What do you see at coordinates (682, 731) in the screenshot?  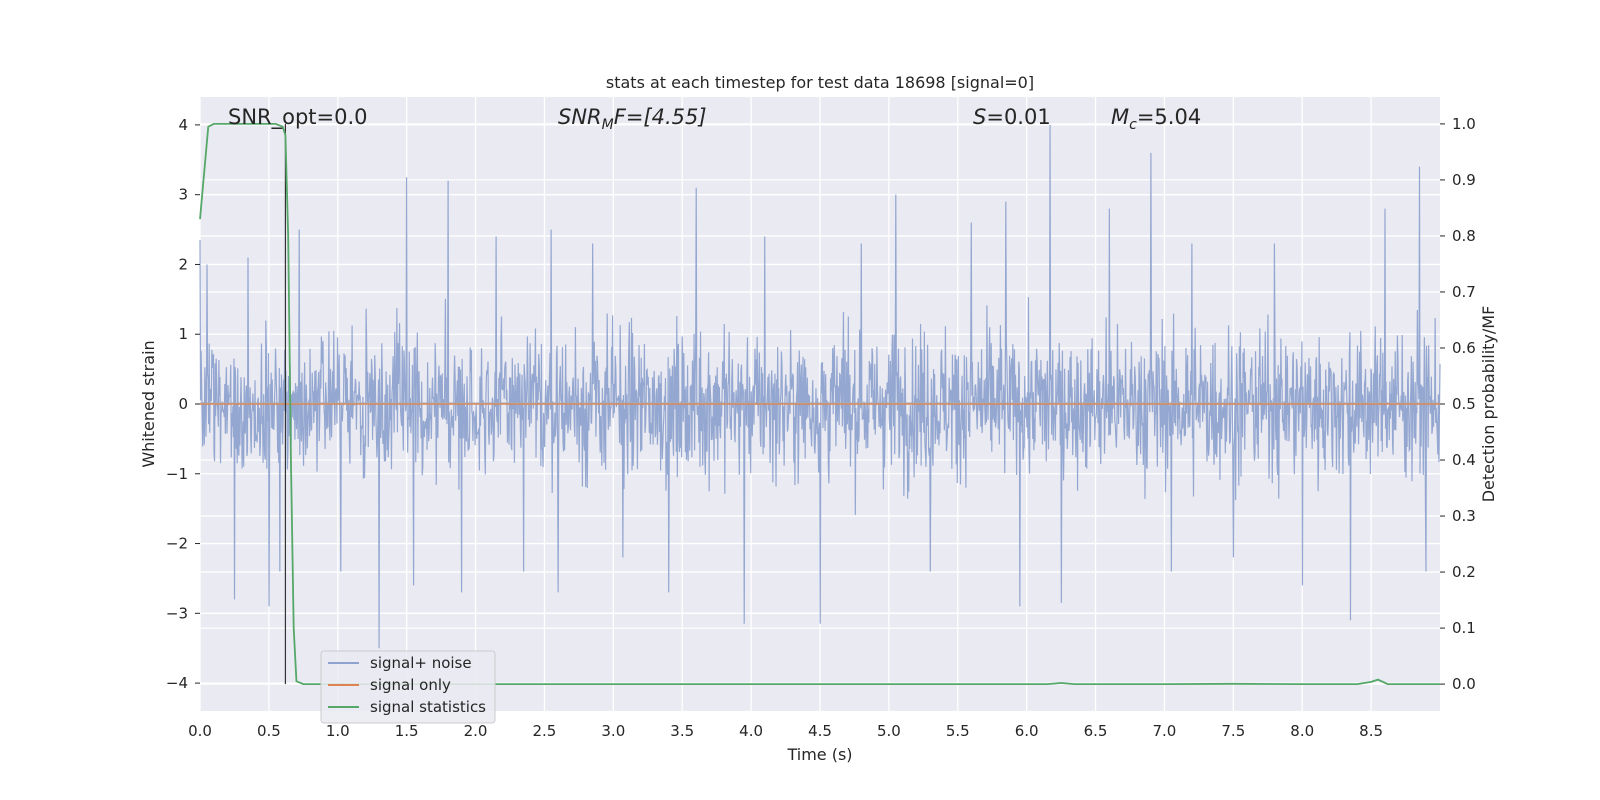 I see `x-tick-label: 3.5` at bounding box center [682, 731].